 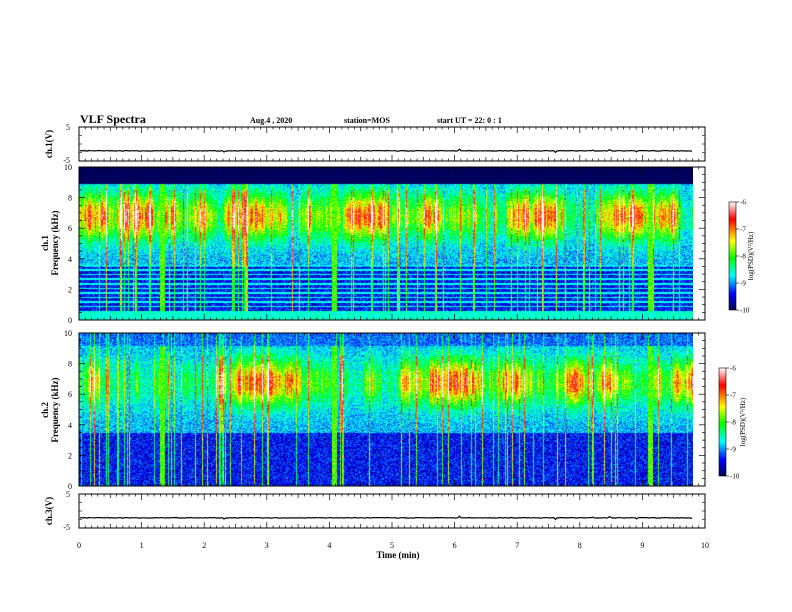 I want to click on time-tick-label: 7, so click(x=517, y=545).